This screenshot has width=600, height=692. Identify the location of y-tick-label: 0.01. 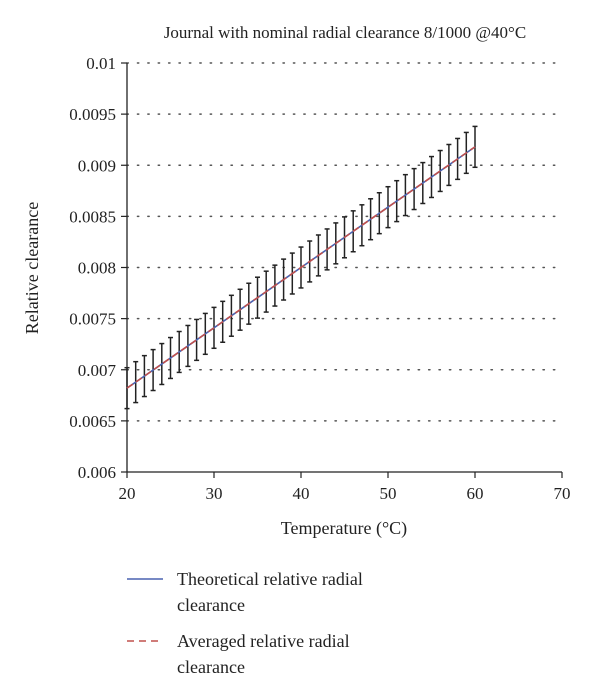
(101, 63).